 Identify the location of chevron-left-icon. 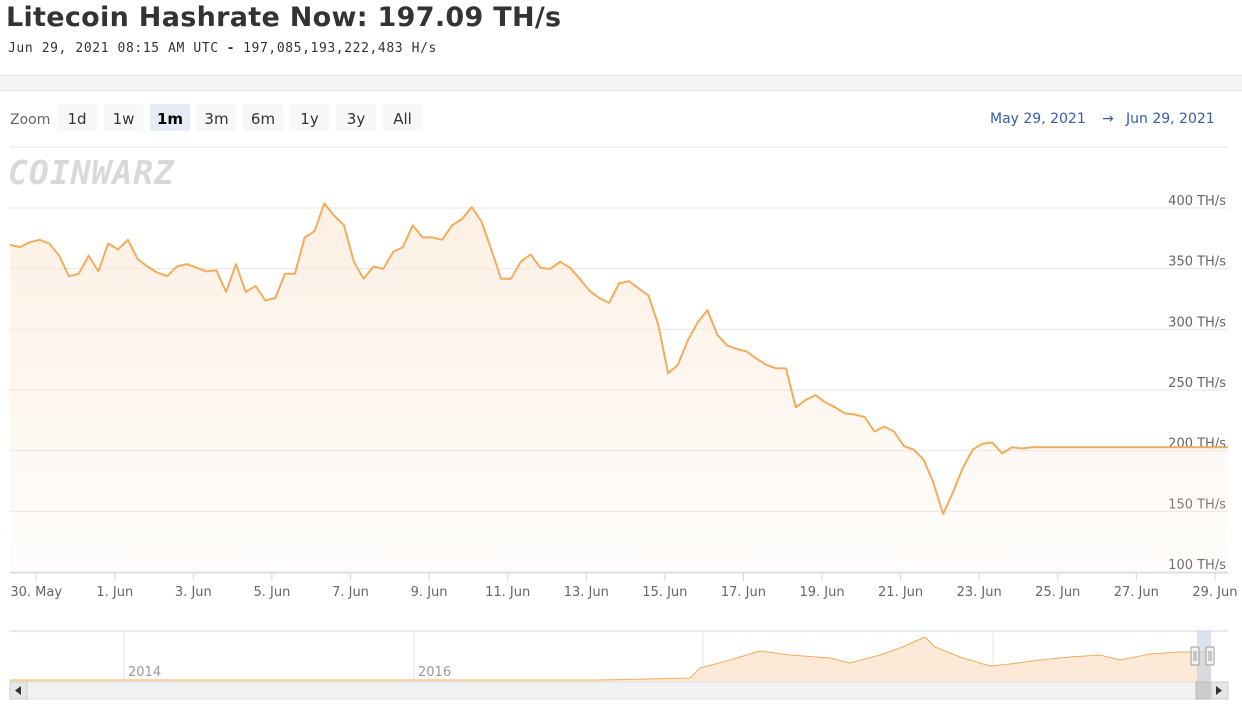
(18, 690).